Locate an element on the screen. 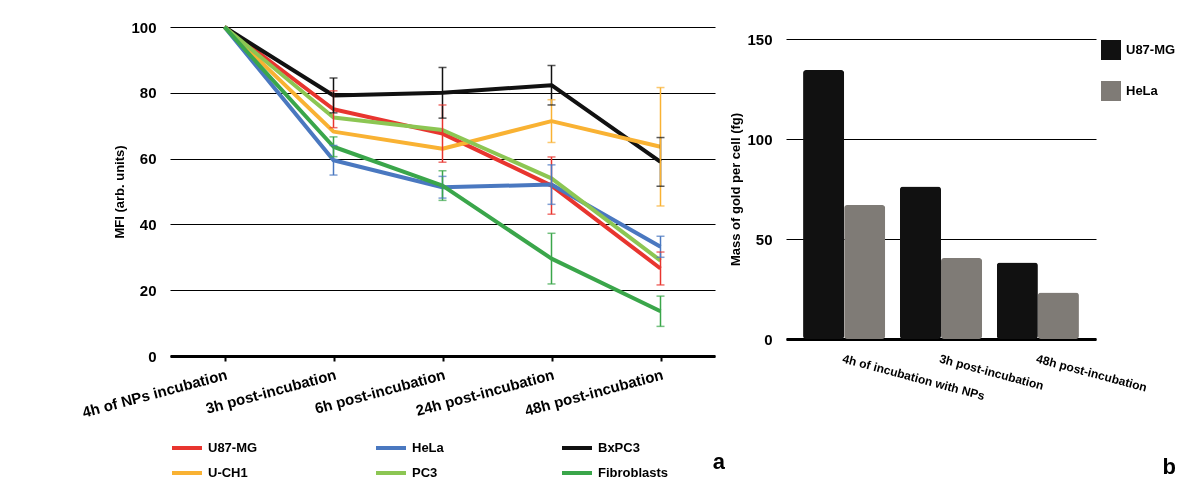 This screenshot has height=488, width=1201. legend-label: PC3 is located at coordinates (425, 472).